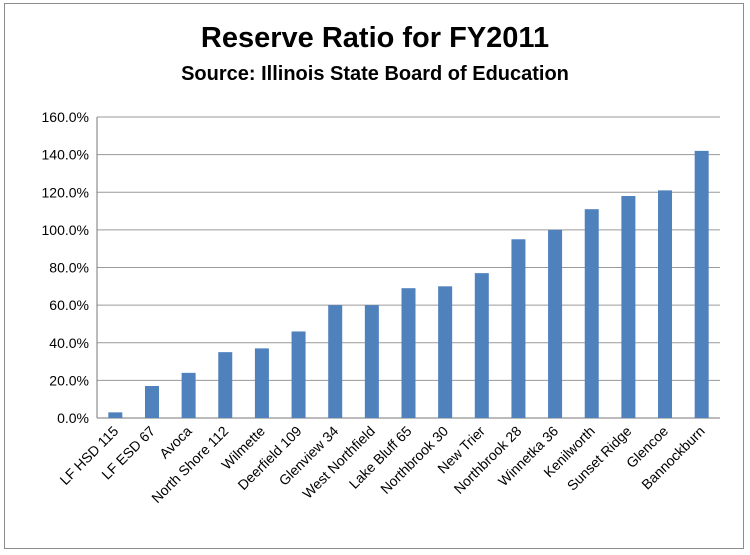 This screenshot has width=750, height=555. Describe the element at coordinates (65, 230) in the screenshot. I see `y-tick-label: 100.0%` at that location.